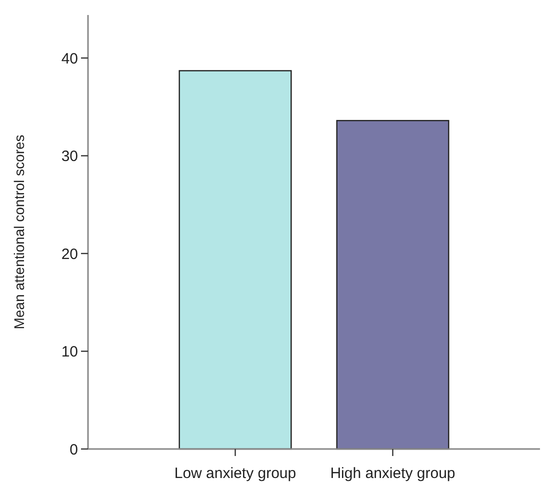  I want to click on y-tick-label: 30, so click(69, 157).